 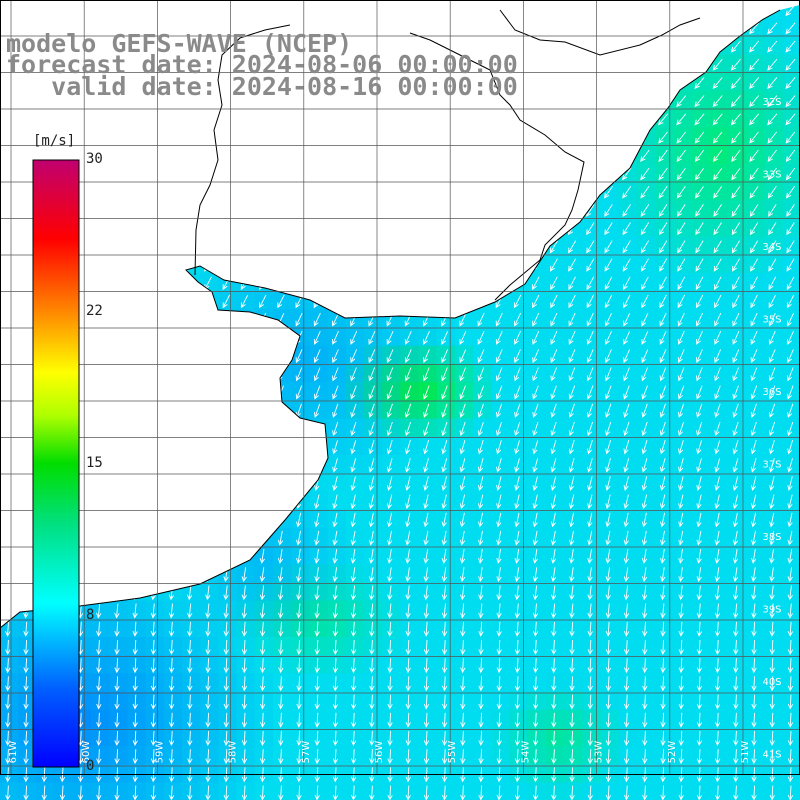 What do you see at coordinates (242, 150) in the screenshot?
I see `border-line` at bounding box center [242, 150].